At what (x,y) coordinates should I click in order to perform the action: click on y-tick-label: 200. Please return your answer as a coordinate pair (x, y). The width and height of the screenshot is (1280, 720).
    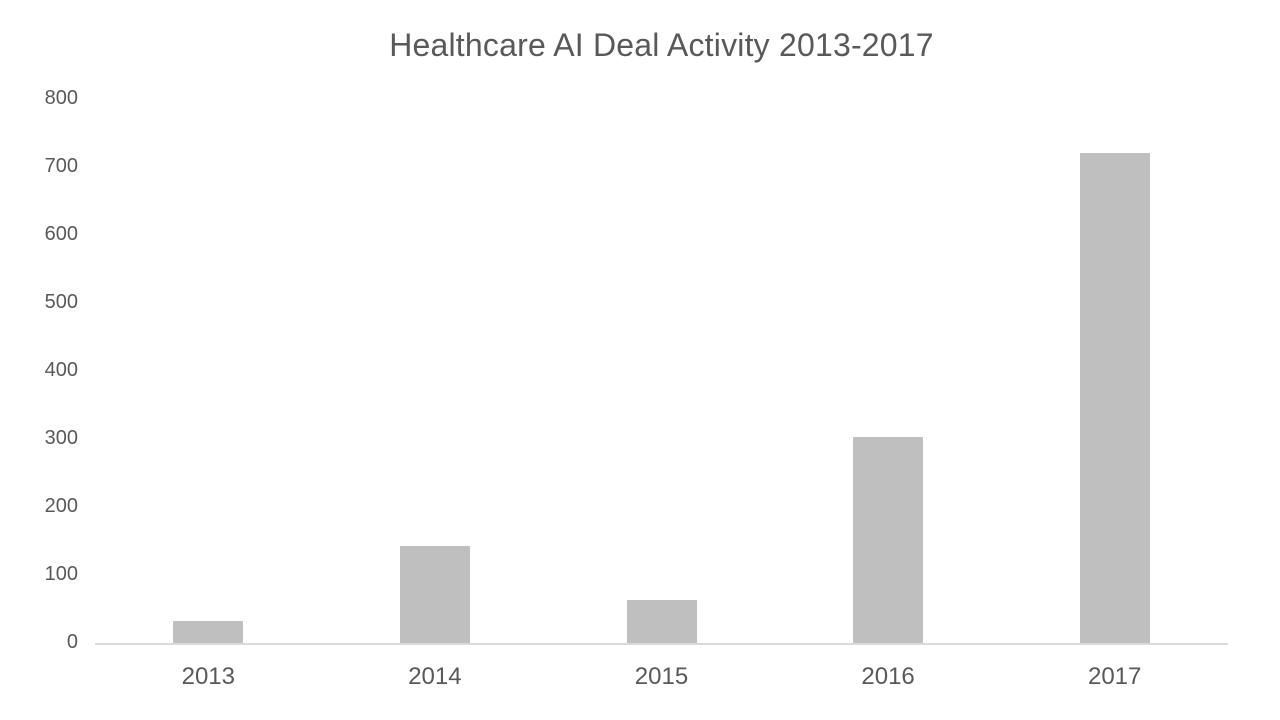
    Looking at the image, I should click on (61, 506).